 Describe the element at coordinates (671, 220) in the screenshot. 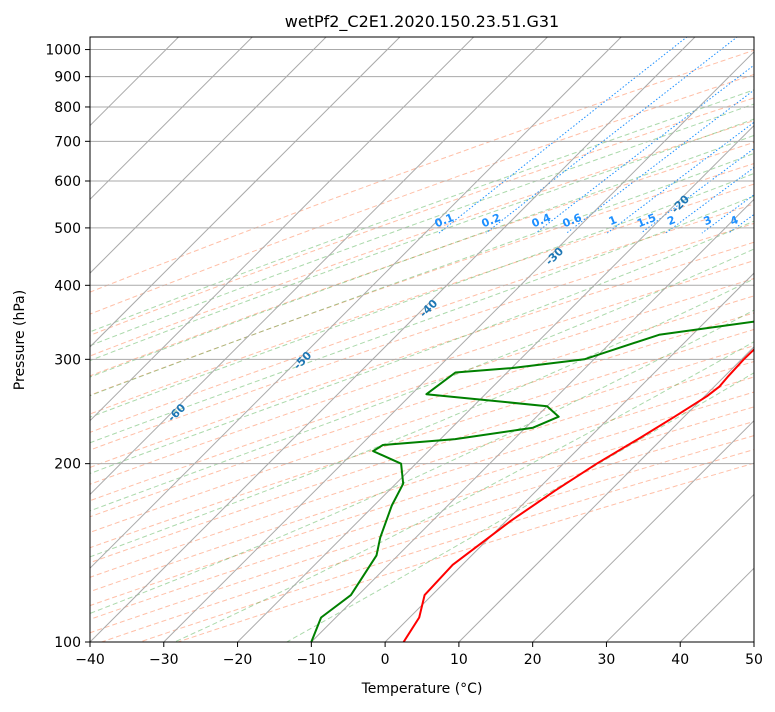

I see `mixing-ratio-label: 2` at that location.